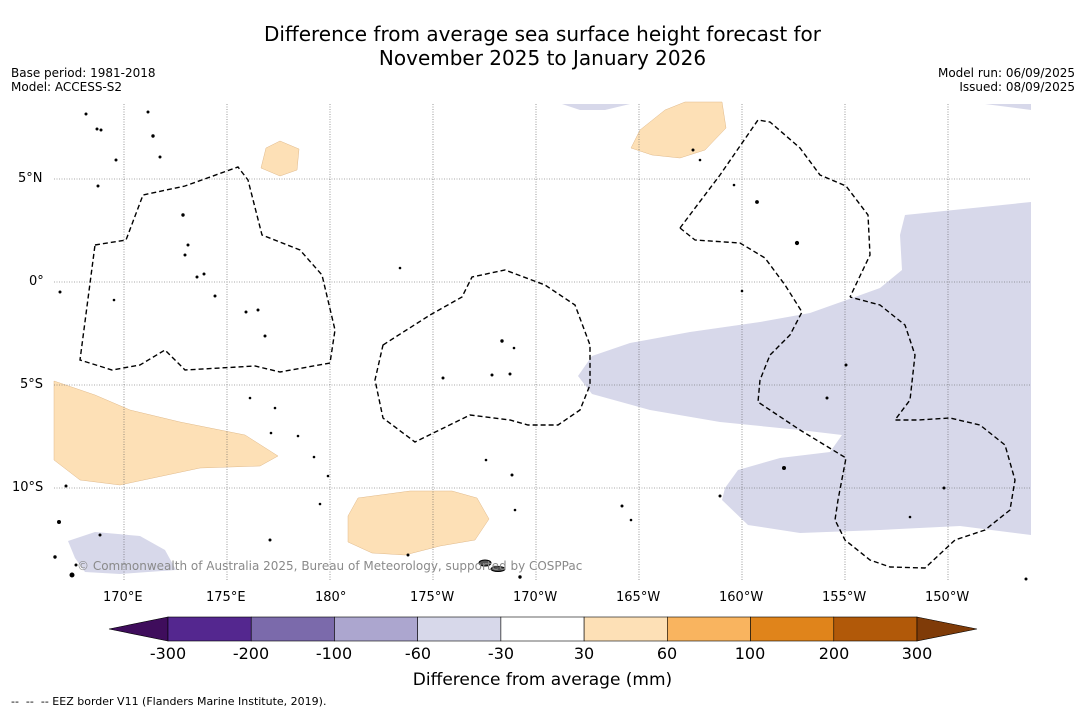  I want to click on positive-anomaly-region-north-small, so click(280, 158).